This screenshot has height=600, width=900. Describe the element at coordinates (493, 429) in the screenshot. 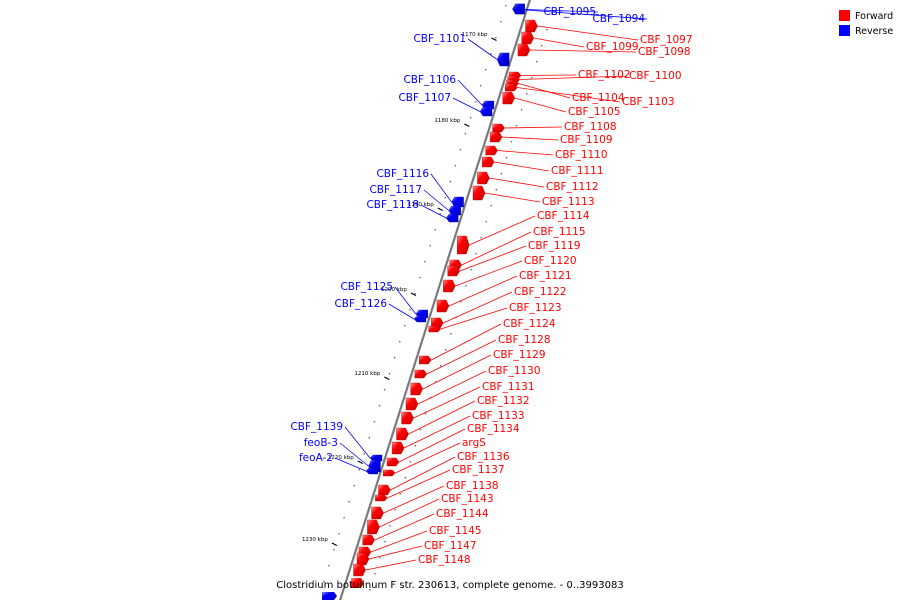

I see `gene-label-cbf_1134: CBF_1134` at that location.